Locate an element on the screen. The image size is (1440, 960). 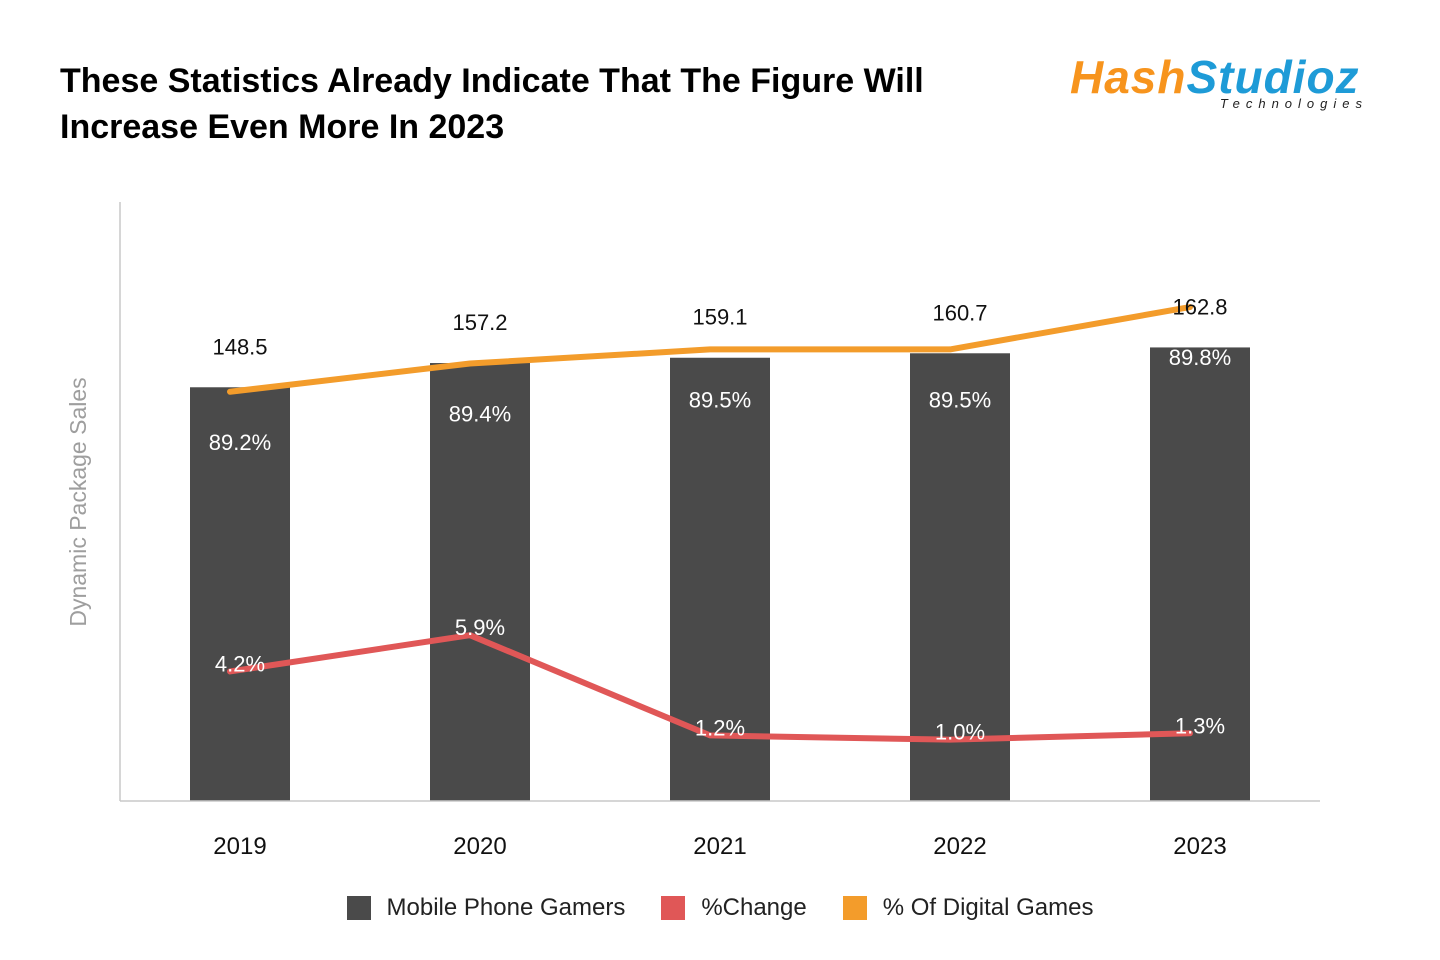
bar-2019 is located at coordinates (240, 594).